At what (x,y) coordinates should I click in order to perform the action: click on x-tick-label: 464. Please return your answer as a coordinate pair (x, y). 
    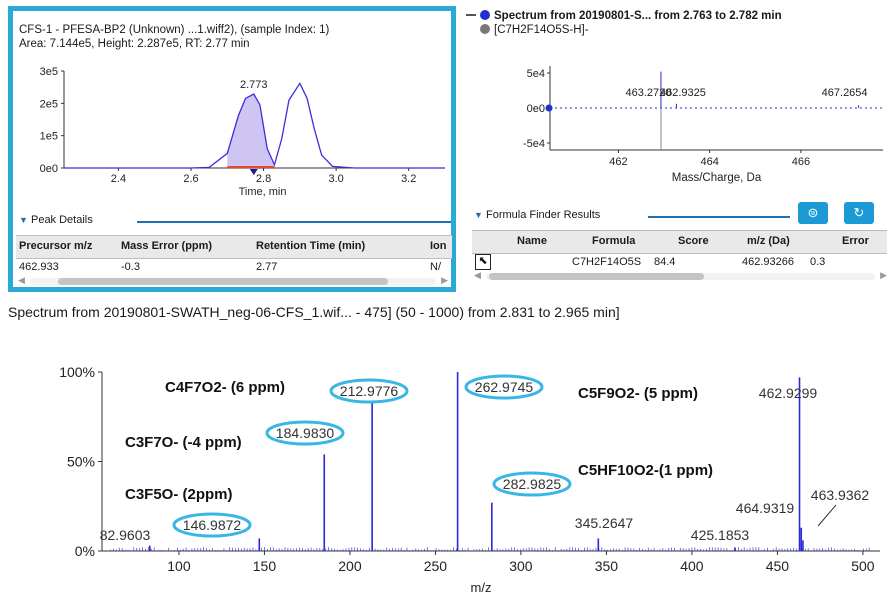
    Looking at the image, I should click on (709, 162).